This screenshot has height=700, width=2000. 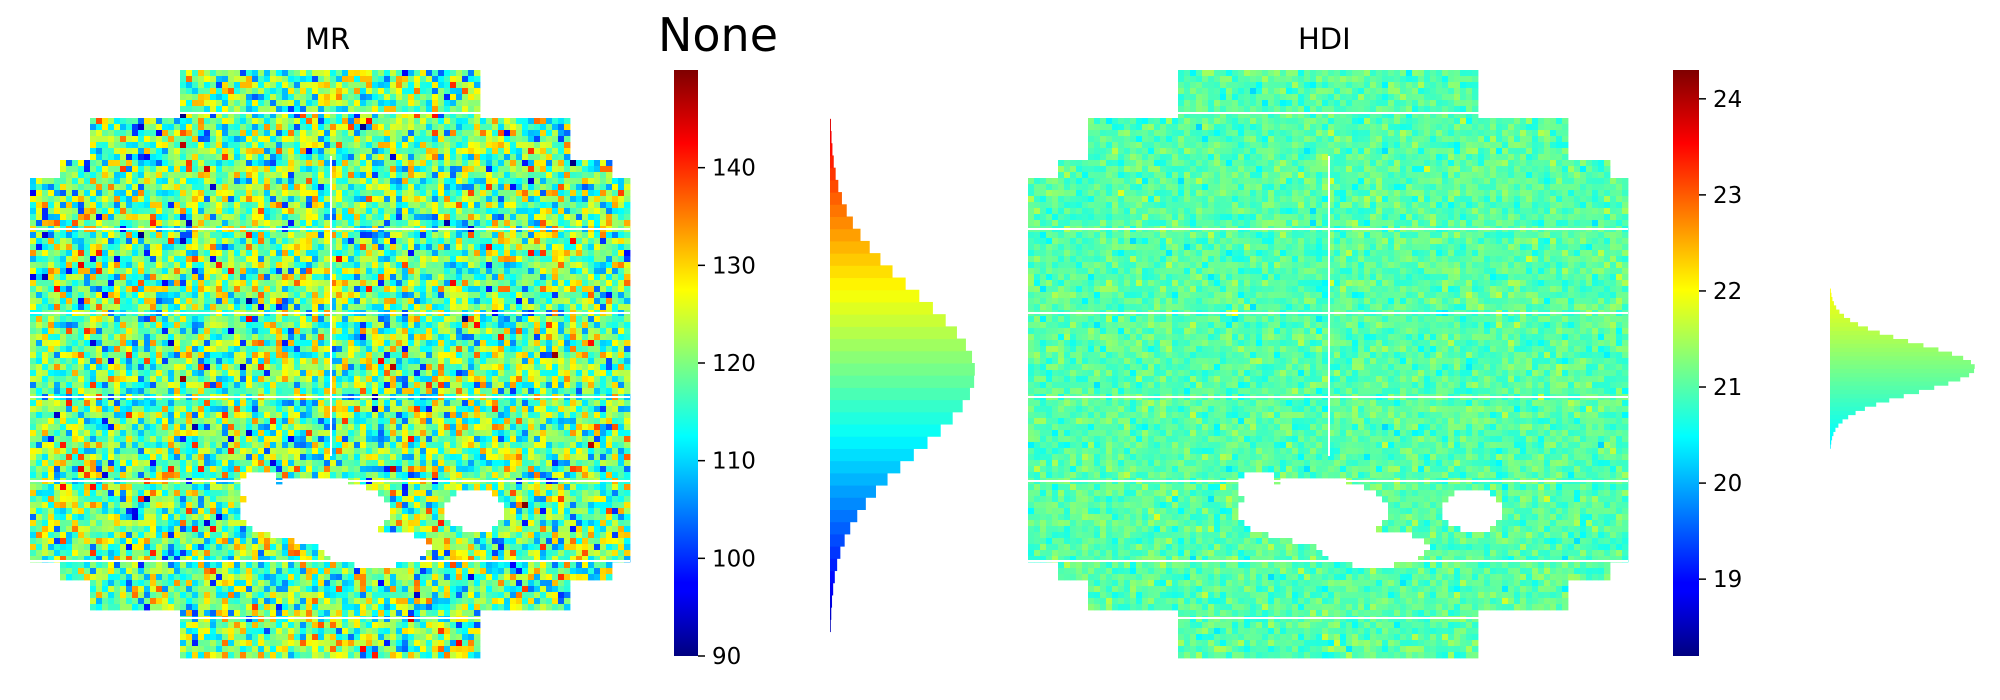 What do you see at coordinates (686, 363) in the screenshot?
I see `colorbar-mr` at bounding box center [686, 363].